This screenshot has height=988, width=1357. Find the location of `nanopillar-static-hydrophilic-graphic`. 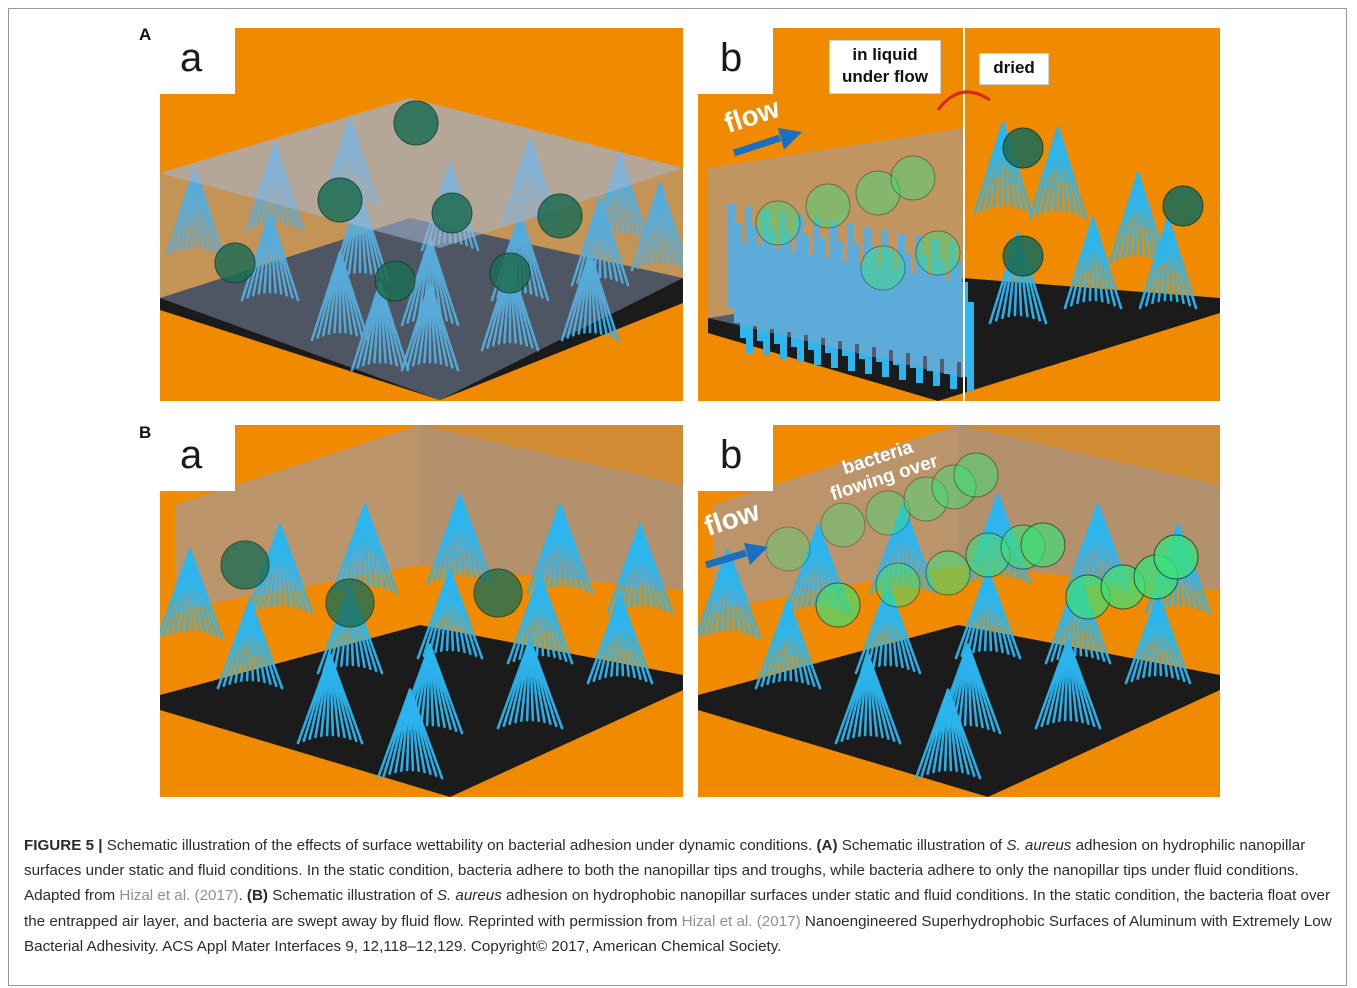

nanopillar-static-hydrophilic-graphic is located at coordinates (421, 249).